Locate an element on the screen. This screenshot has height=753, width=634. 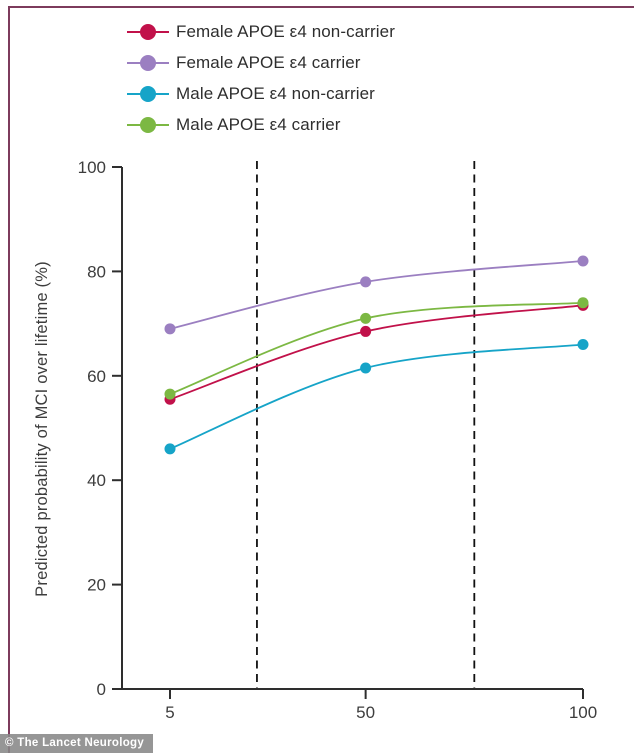
legend-label: Male APOE ε4 carrier is located at coordinates (258, 124).